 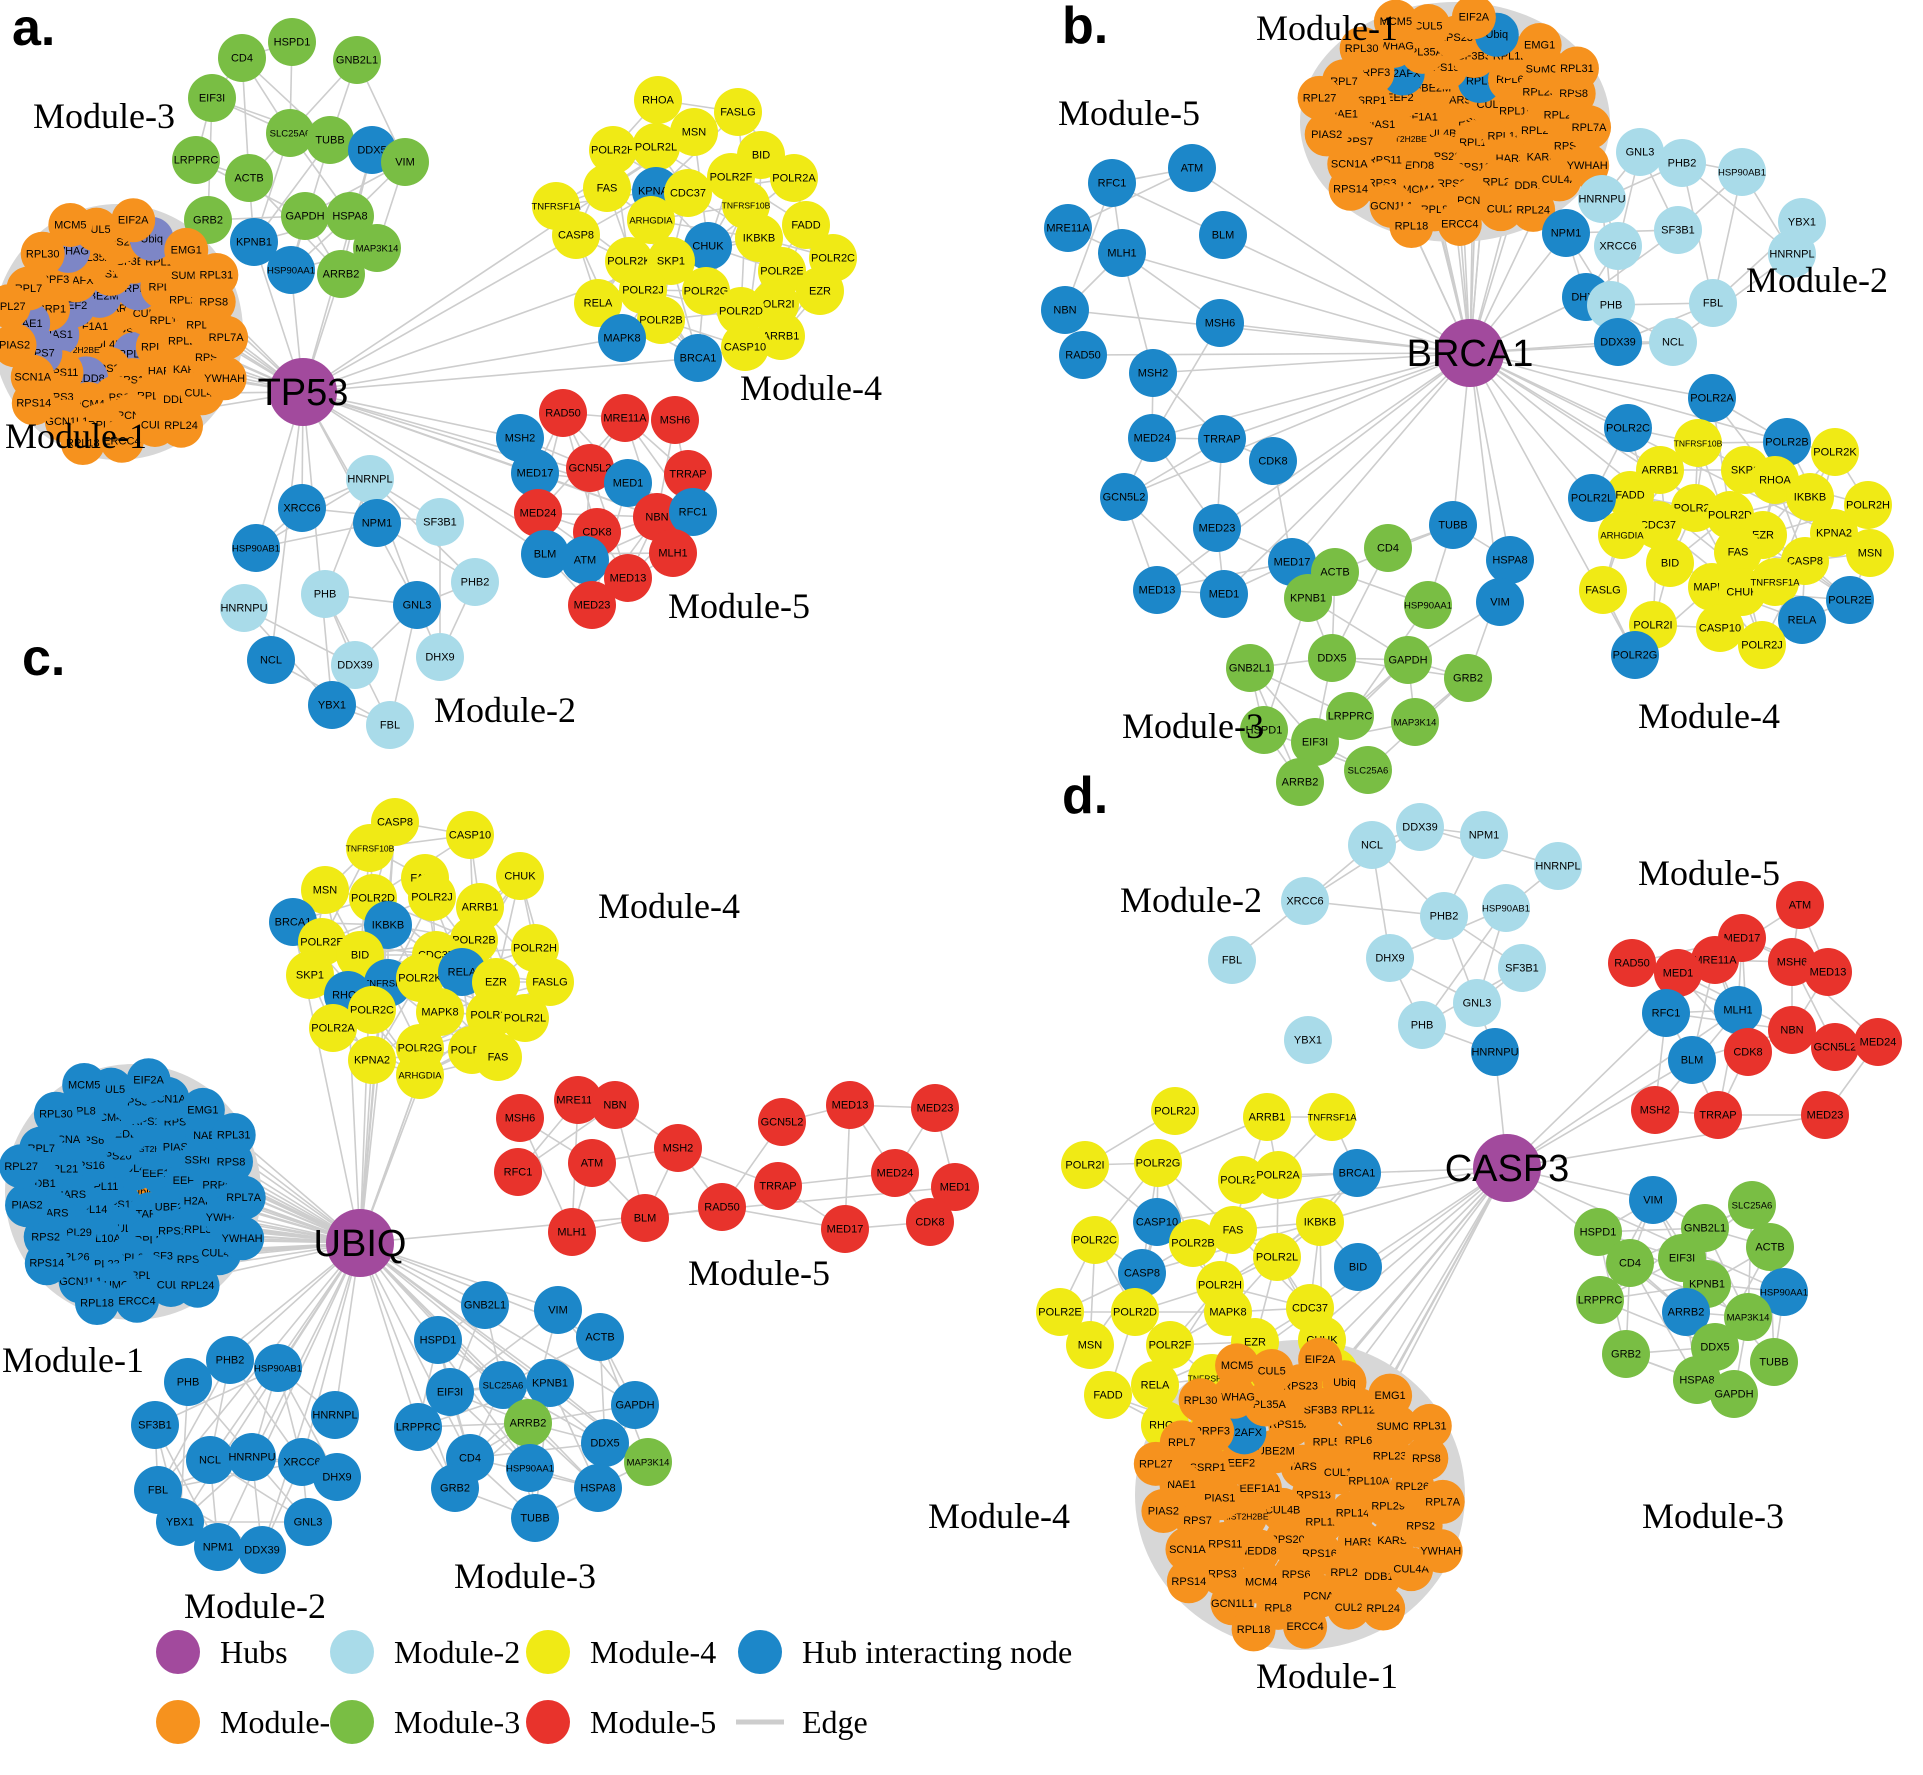 What do you see at coordinates (1622, 535) in the screenshot?
I see `node-ARHGDIA` at bounding box center [1622, 535].